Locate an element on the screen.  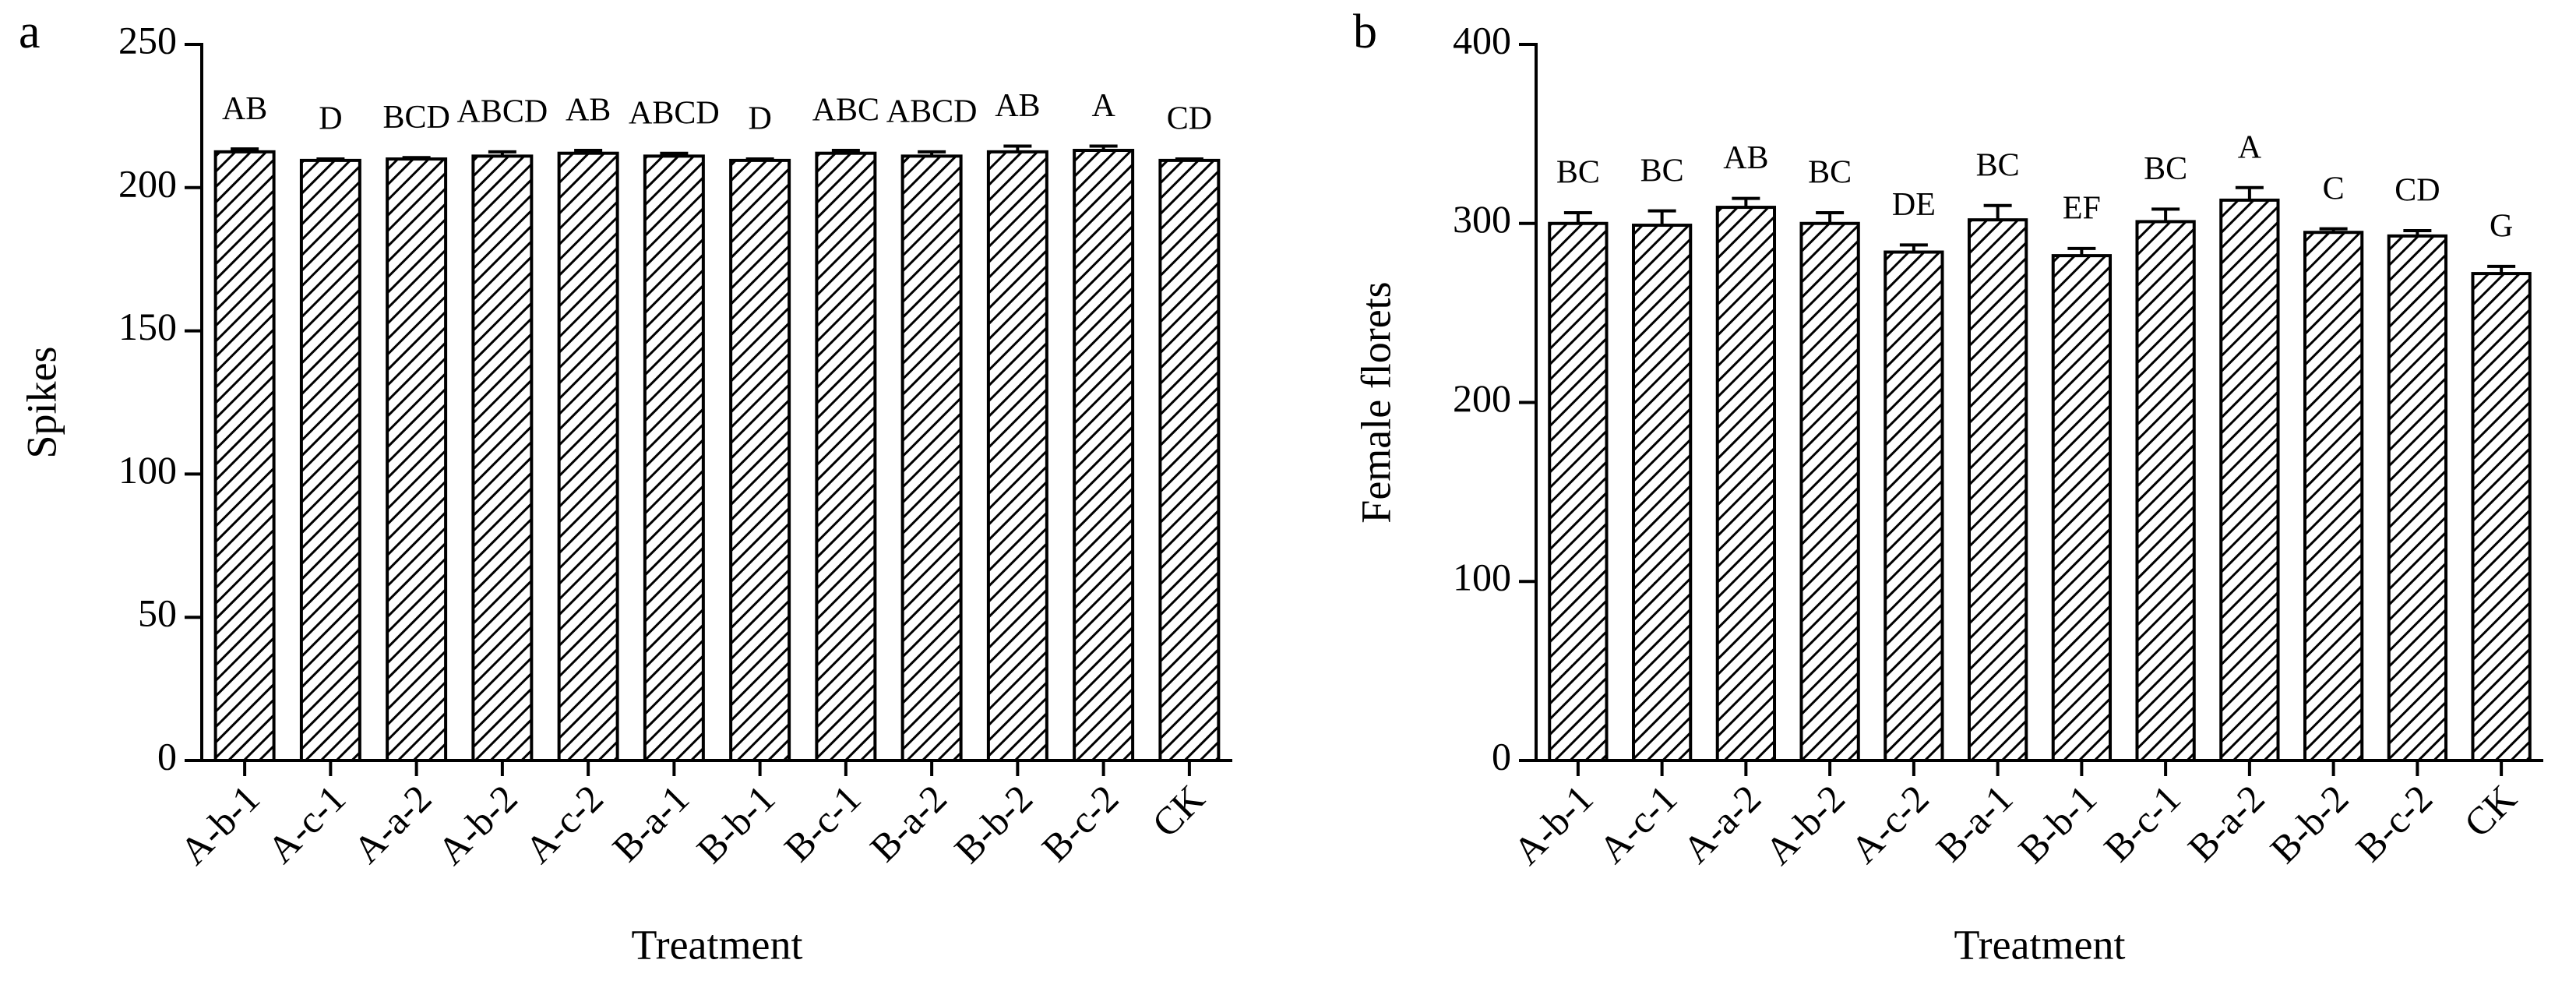
panel-label: a is located at coordinates (30, 32).